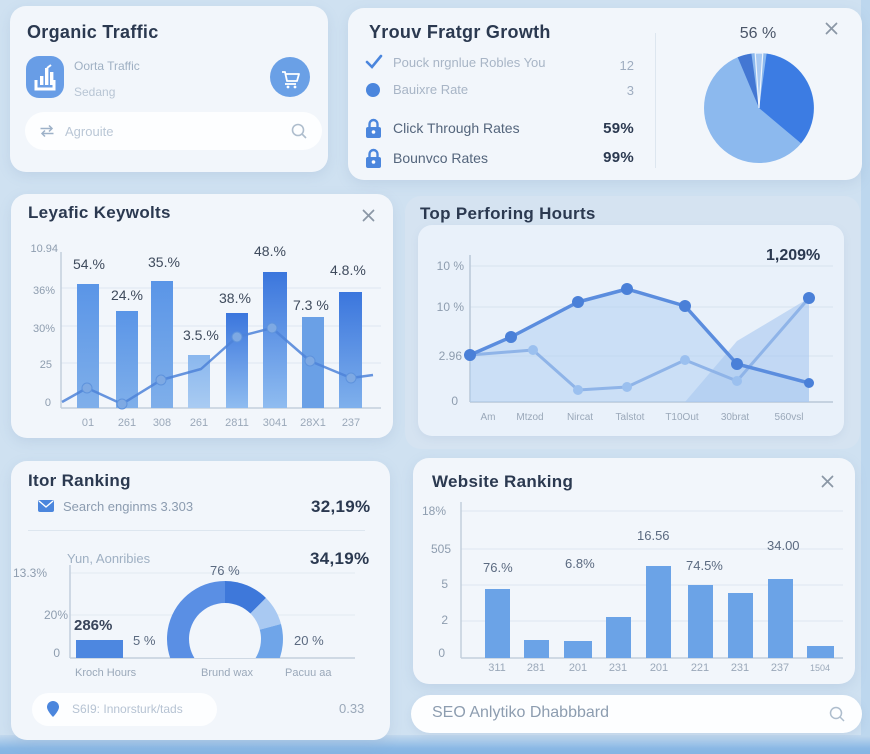  What do you see at coordinates (348, 270) in the screenshot?
I see `svg-text: 4.8.%` at bounding box center [348, 270].